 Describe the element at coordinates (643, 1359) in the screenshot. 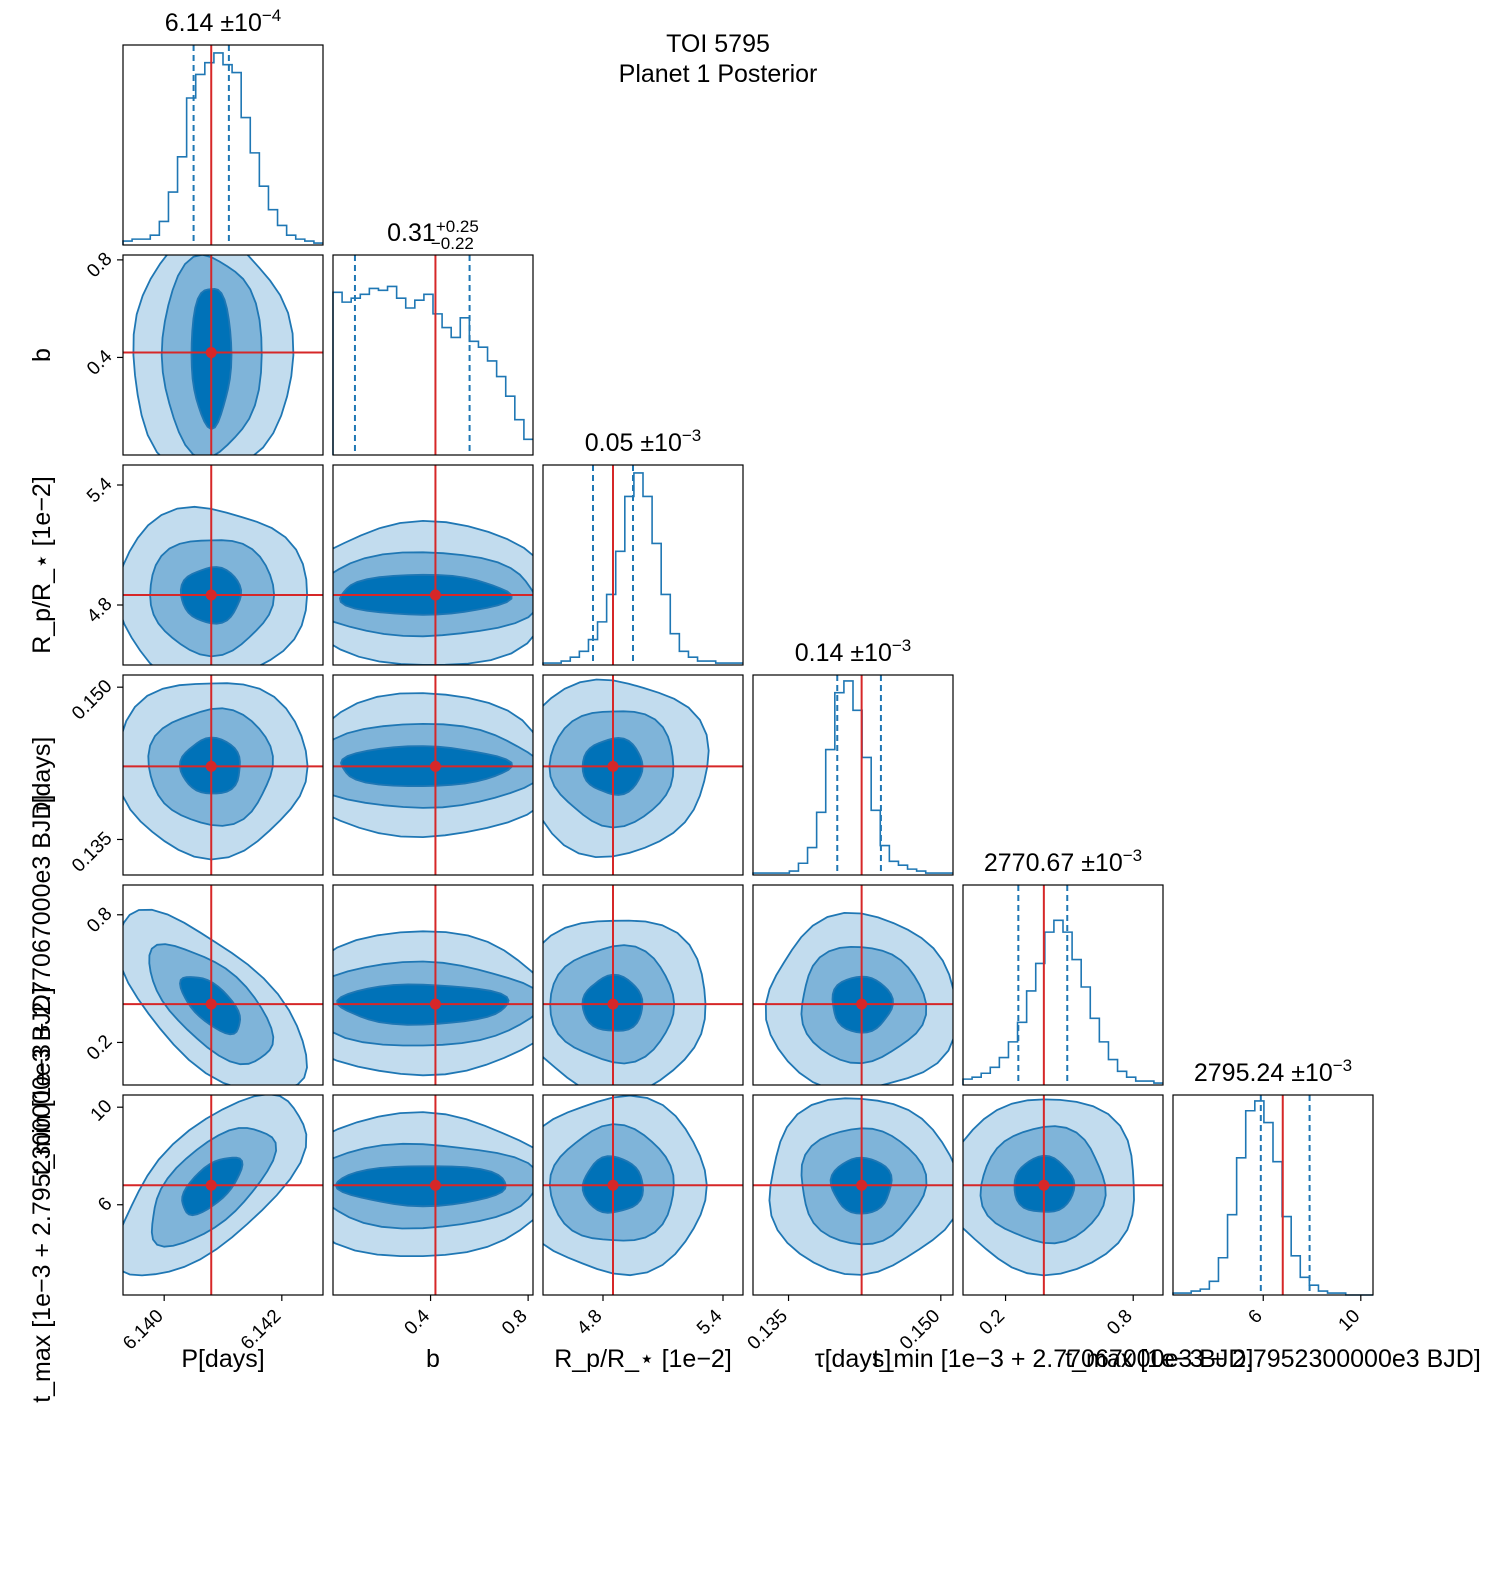

I see `x-axis-label: R_p/R_⋆ [1e−2]` at that location.